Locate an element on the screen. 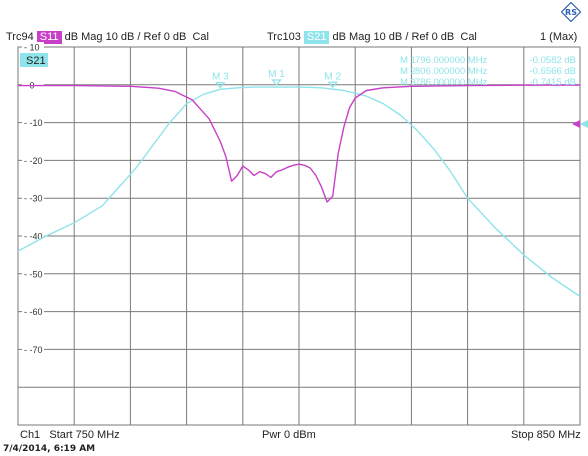 The width and height of the screenshot is (588, 456). trace2-scale: 10 dB / is located at coordinates (391, 37).